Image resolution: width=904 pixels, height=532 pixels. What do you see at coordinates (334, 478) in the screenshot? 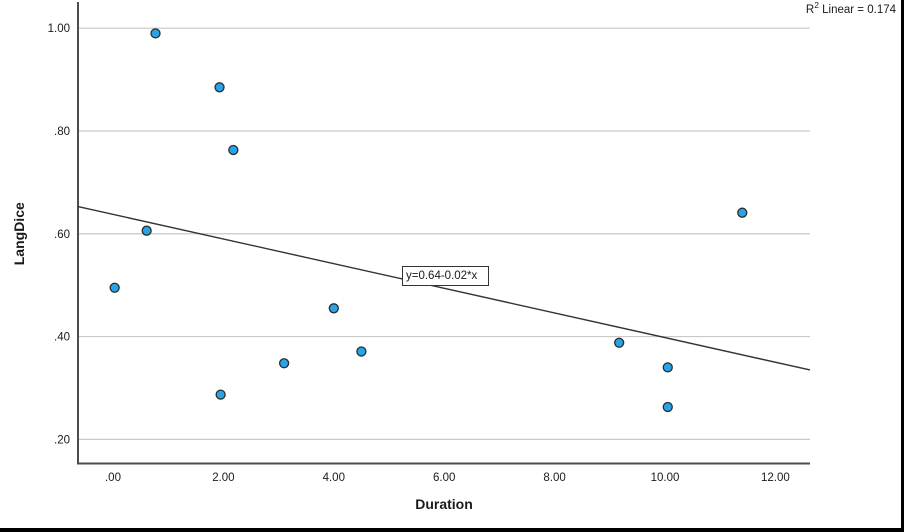
I see `x-tick-label: 4.00` at bounding box center [334, 478].